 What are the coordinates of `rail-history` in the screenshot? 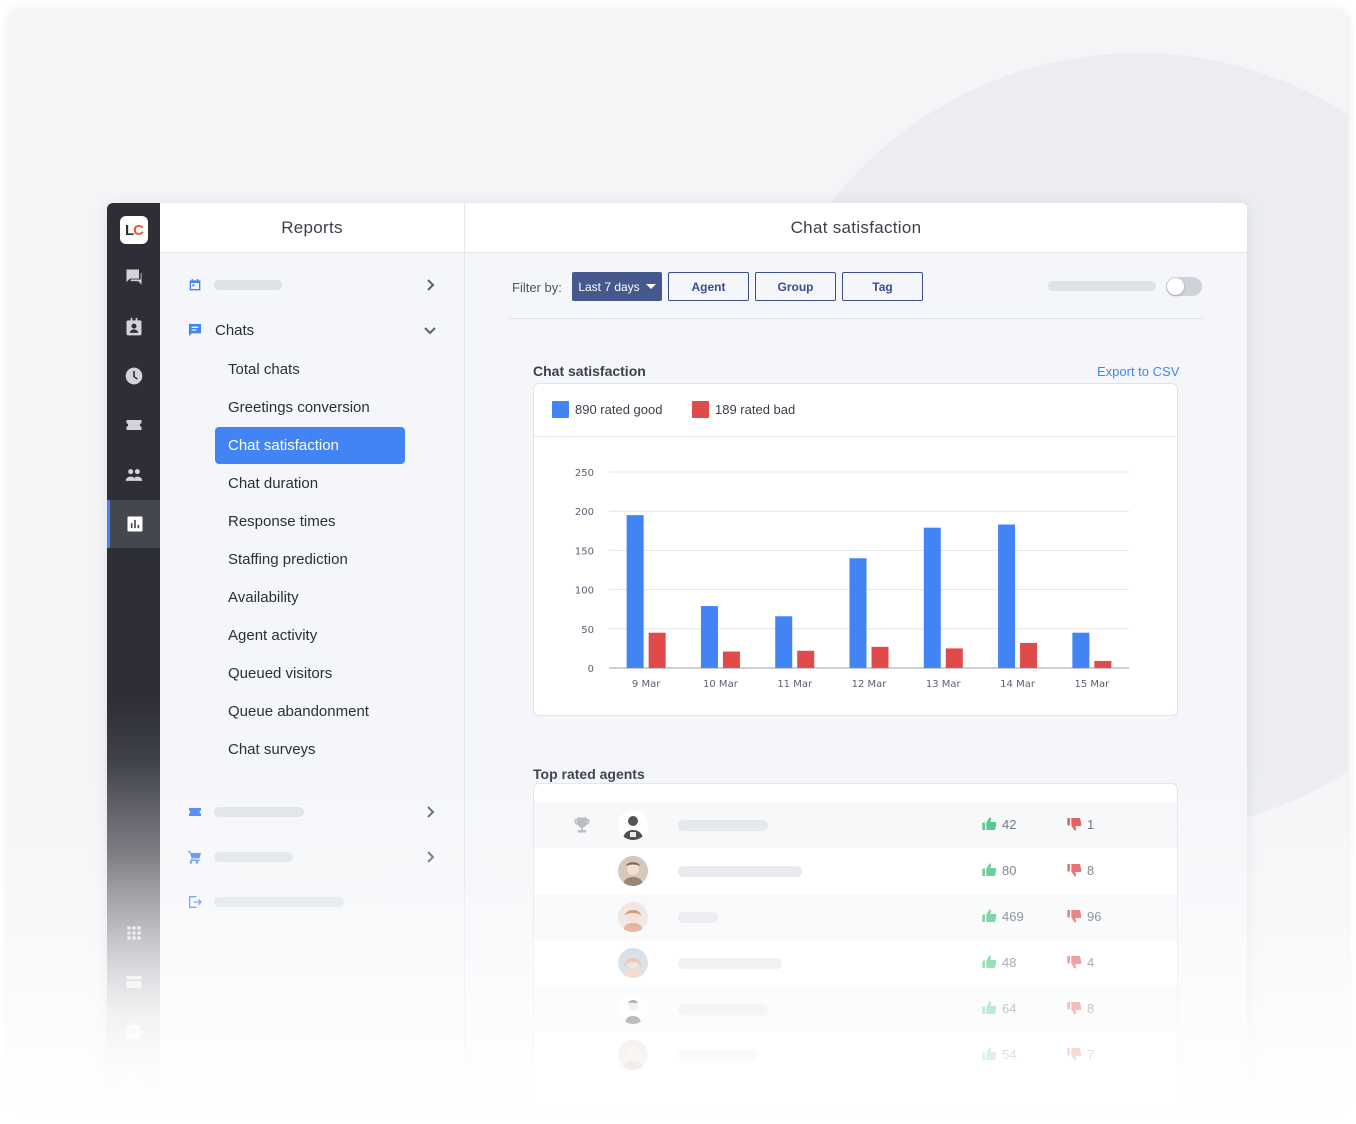 It's located at (133, 376).